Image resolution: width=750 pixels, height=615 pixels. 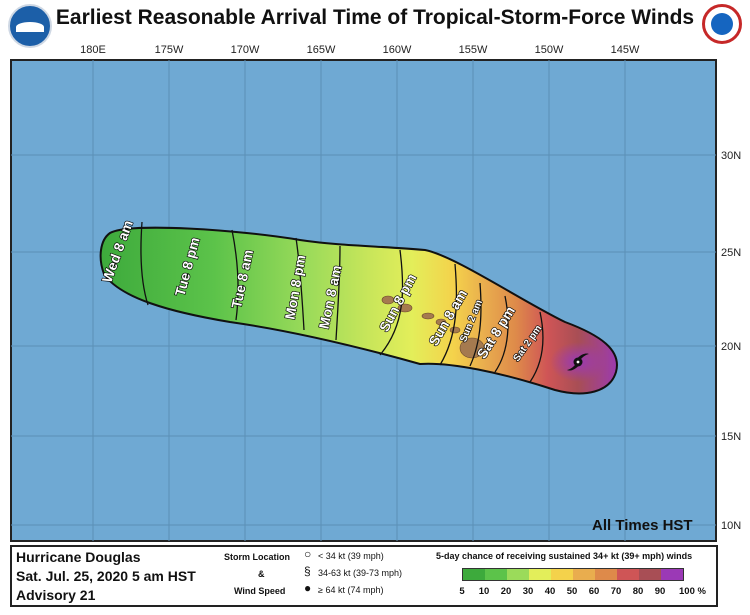 What do you see at coordinates (321, 50) in the screenshot?
I see `lon-label-165w: 165W` at bounding box center [321, 50].